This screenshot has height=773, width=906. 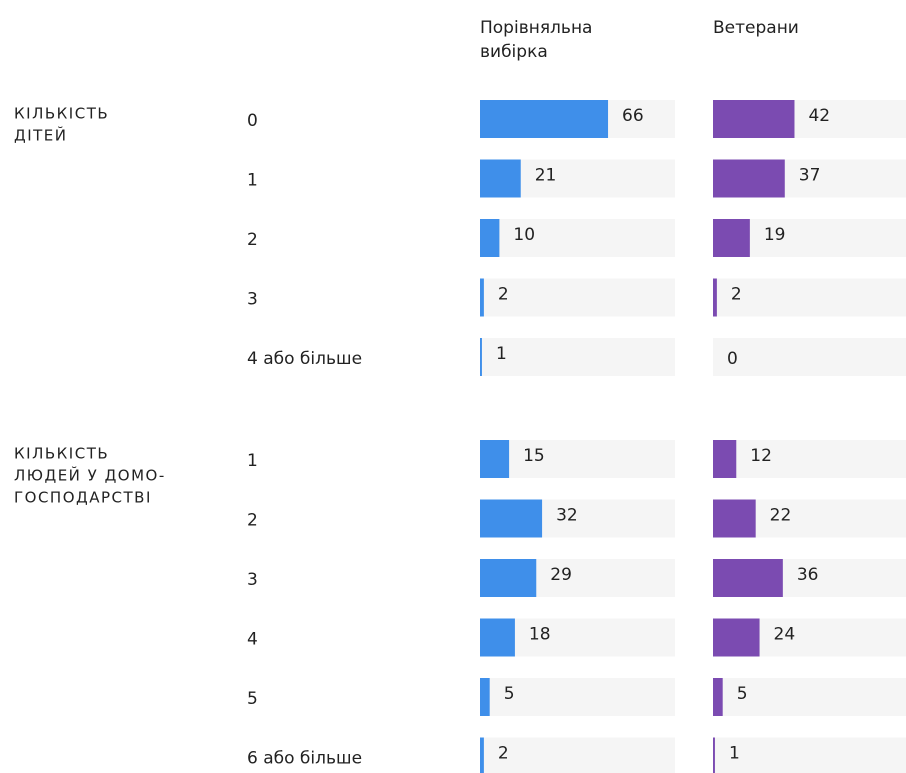 I want to click on category-label: 5, so click(x=252, y=699).